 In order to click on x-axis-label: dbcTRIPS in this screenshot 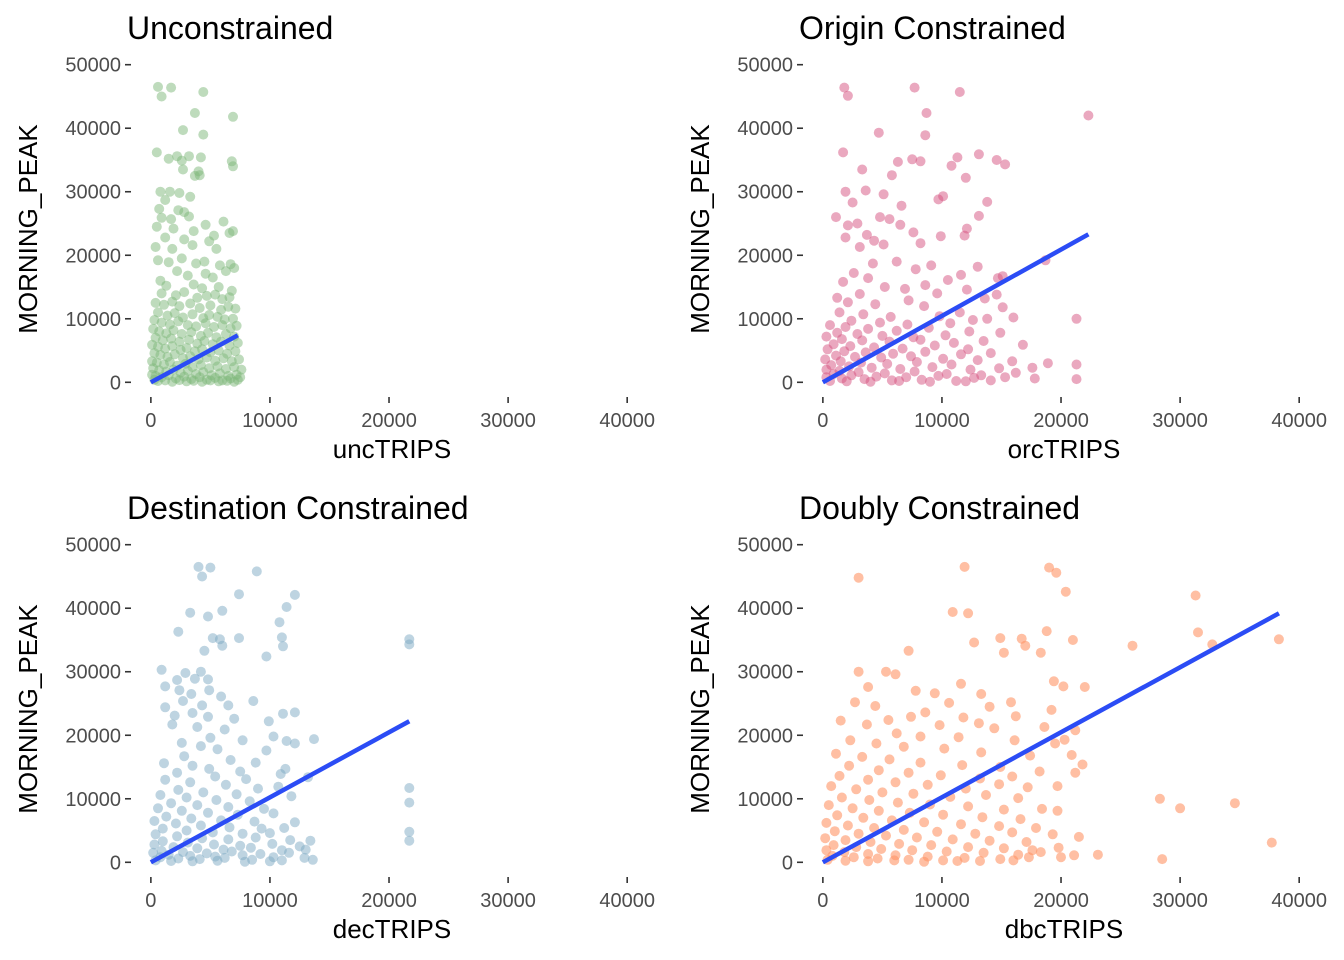, I will do `click(1064, 929)`.